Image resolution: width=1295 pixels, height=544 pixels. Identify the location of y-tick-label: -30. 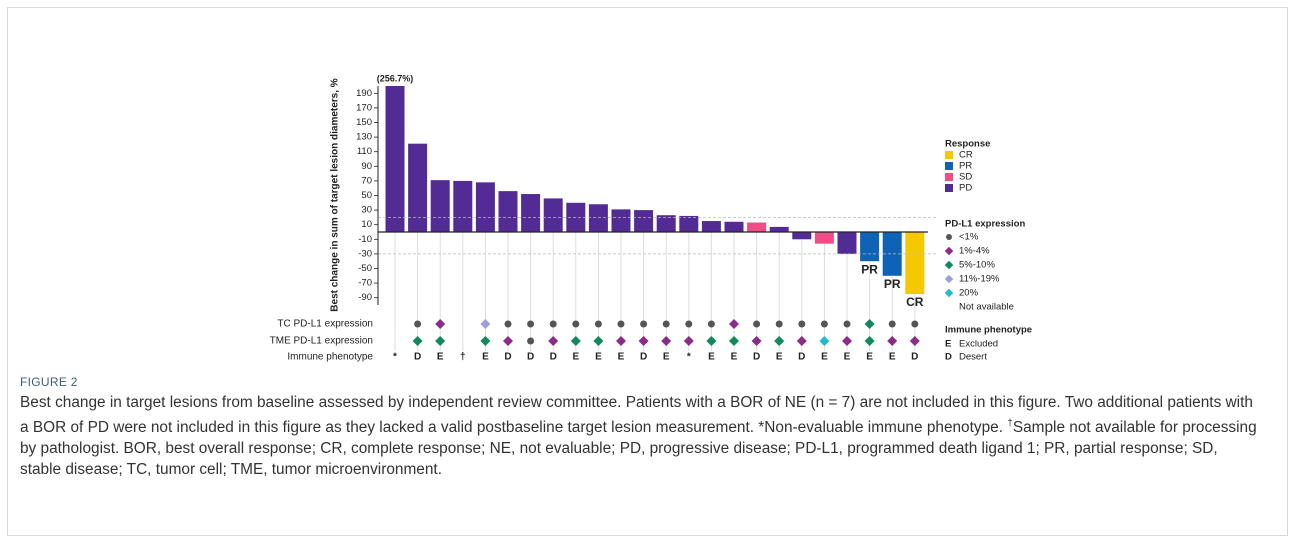
(365, 253).